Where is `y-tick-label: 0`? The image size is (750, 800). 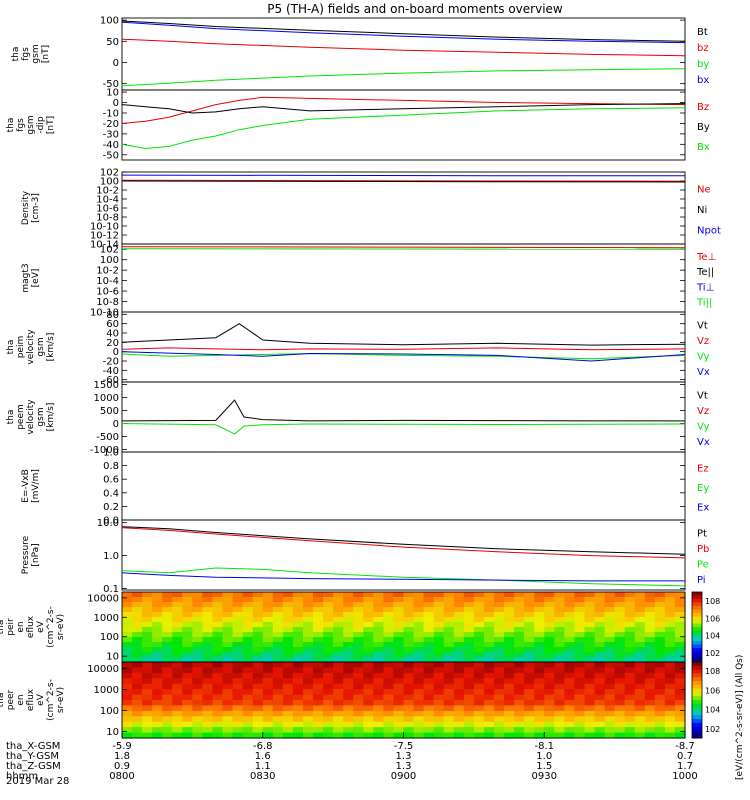
y-tick-label: 0 is located at coordinates (116, 352).